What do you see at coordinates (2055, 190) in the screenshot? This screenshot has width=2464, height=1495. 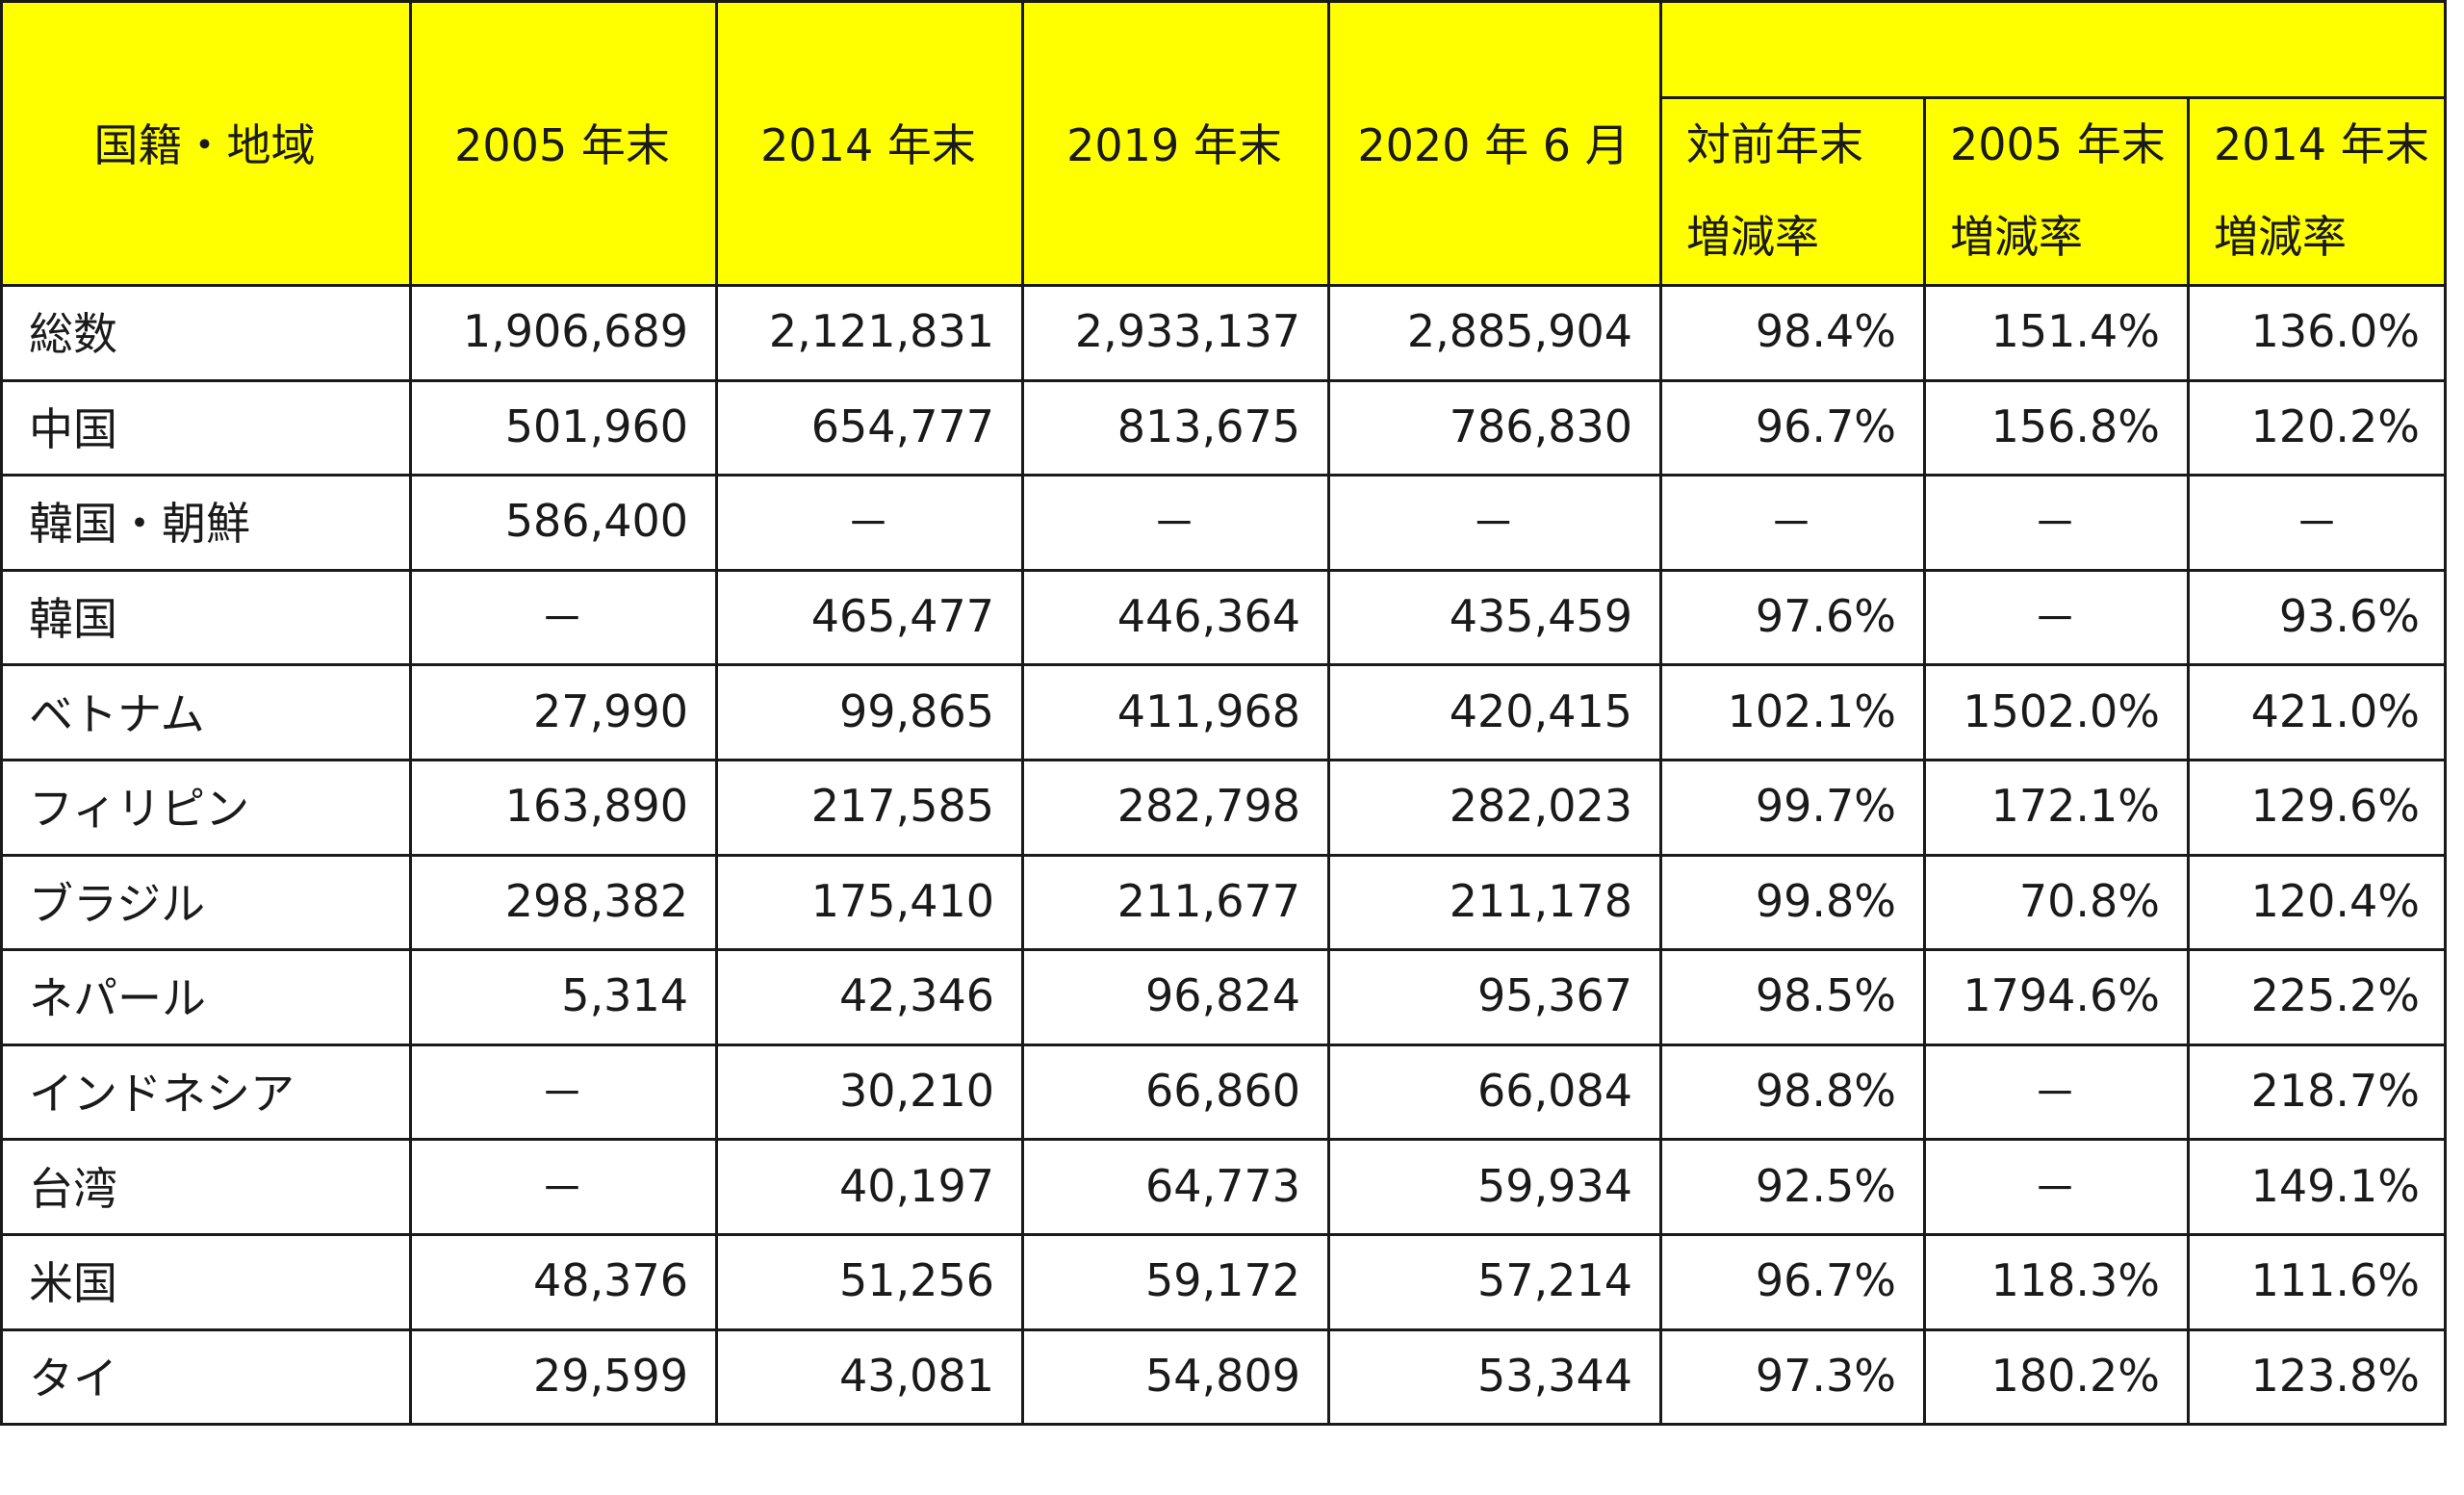 I see `header-rate-2005: 2005 年末 増減率` at bounding box center [2055, 190].